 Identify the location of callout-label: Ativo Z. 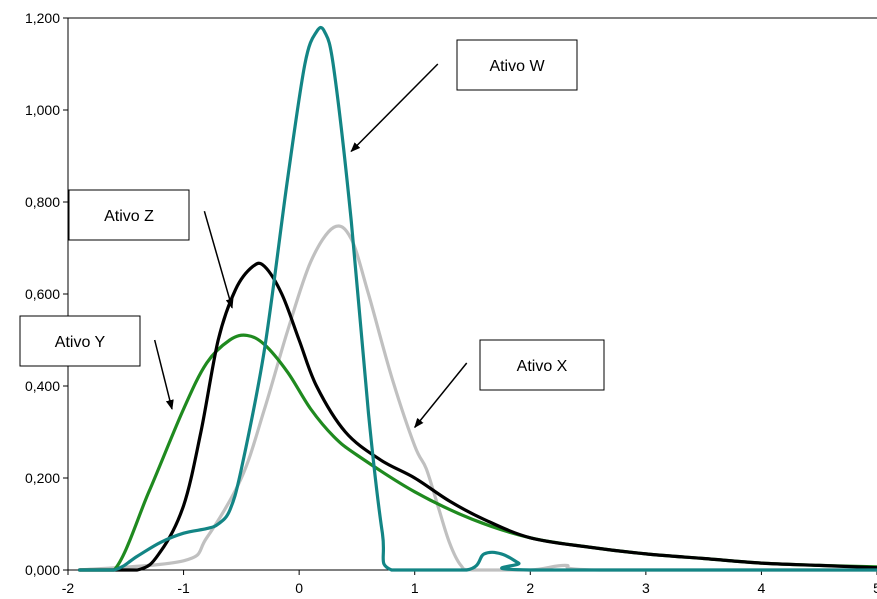
(129, 216).